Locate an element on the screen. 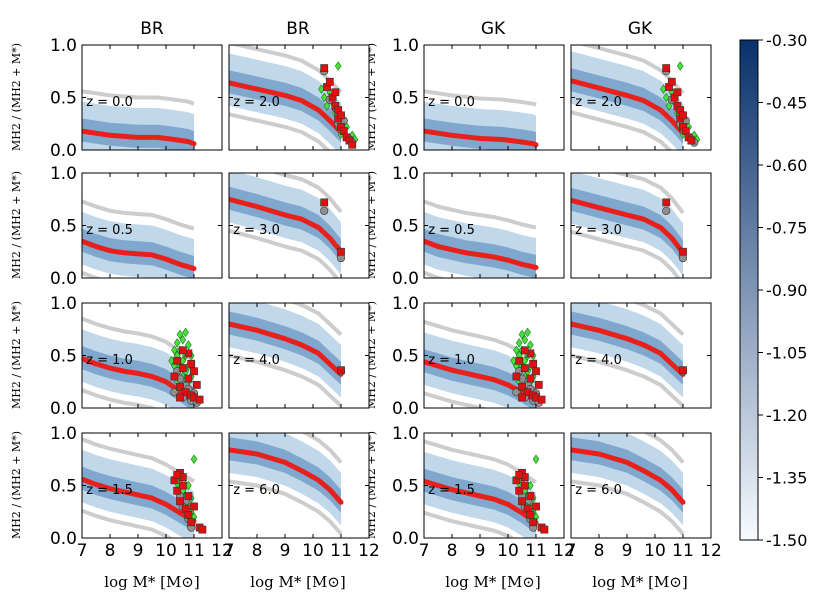 Image resolution: width=830 pixels, height=597 pixels. x-tick-label: 7 is located at coordinates (424, 551).